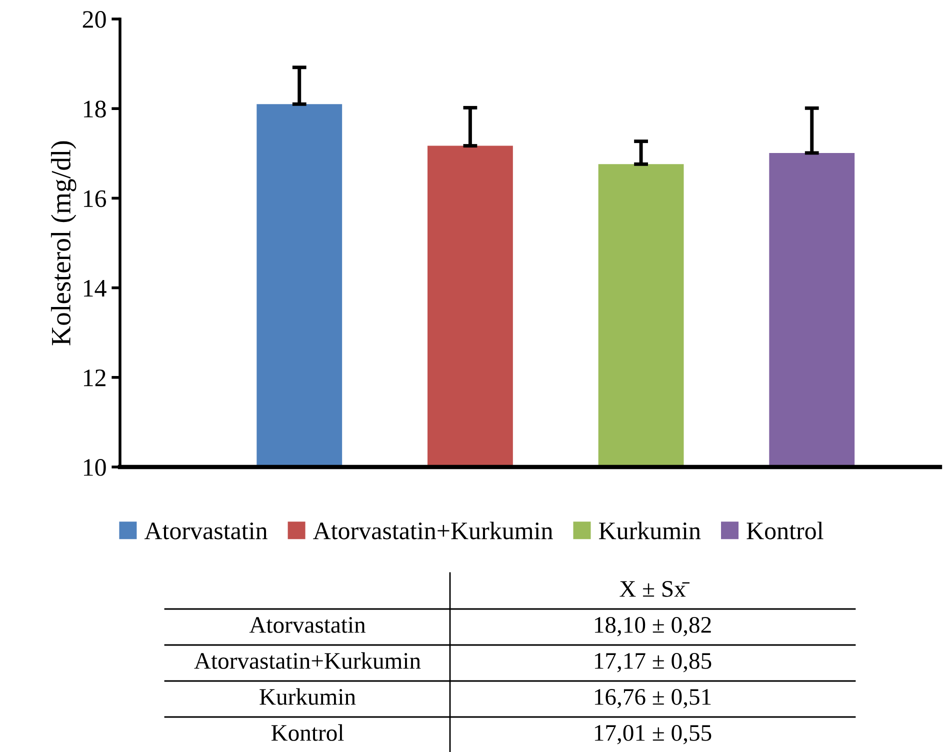 Image resolution: width=943 pixels, height=752 pixels. What do you see at coordinates (653, 662) in the screenshot?
I see `text: 17,17 ± 0,85` at bounding box center [653, 662].